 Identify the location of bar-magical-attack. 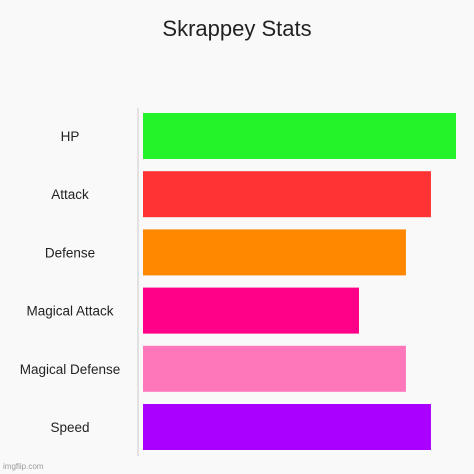
(251, 310).